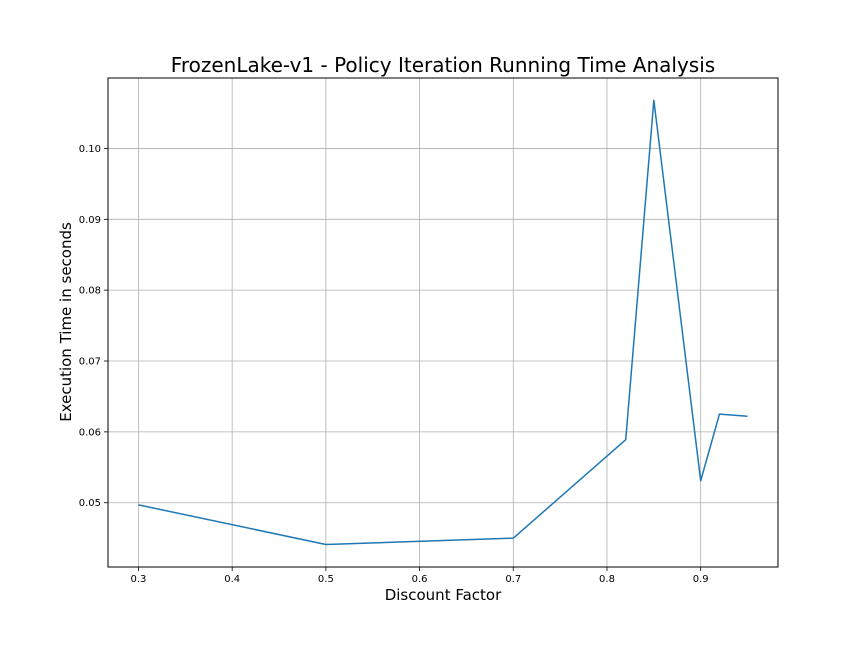 This screenshot has height=648, width=864. What do you see at coordinates (66, 322) in the screenshot?
I see `y-axis-label: Execution Time in seconds` at bounding box center [66, 322].